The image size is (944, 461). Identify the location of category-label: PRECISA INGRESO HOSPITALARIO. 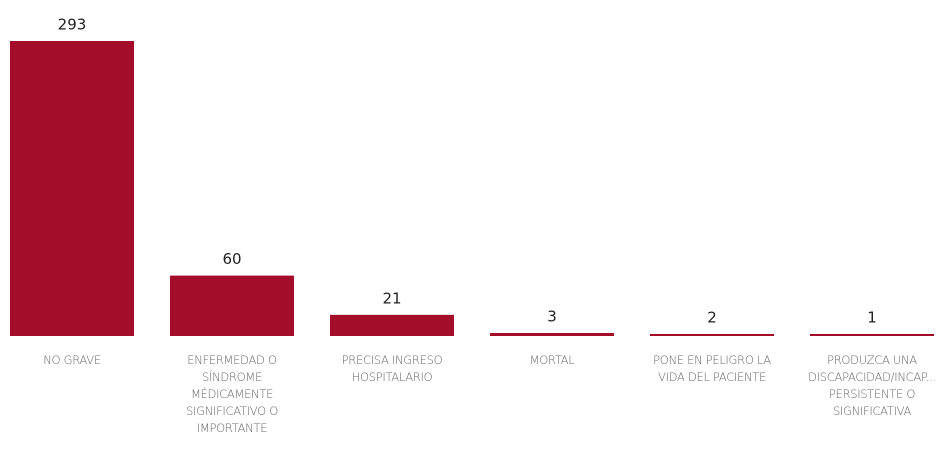
(392, 368).